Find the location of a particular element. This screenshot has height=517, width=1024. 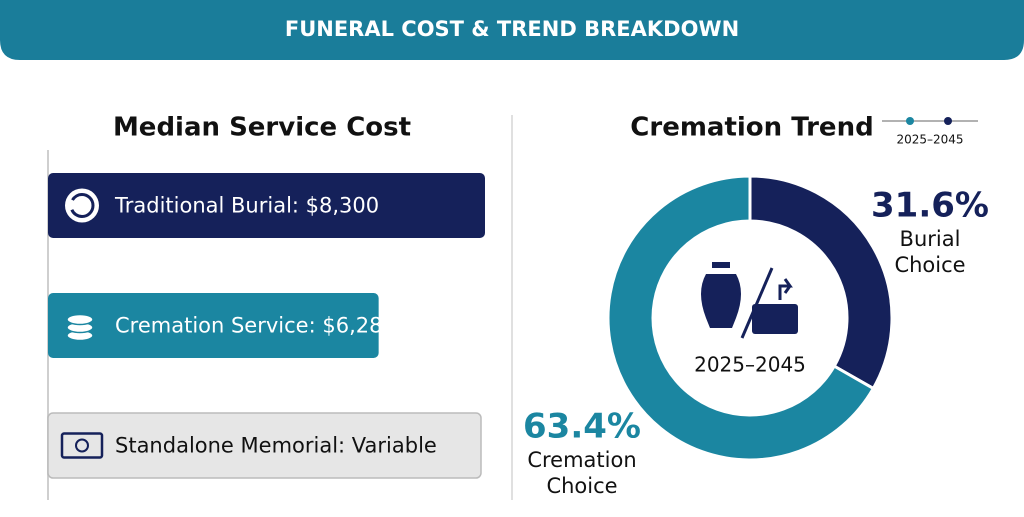

center-label: 2025–2045 is located at coordinates (750, 365).